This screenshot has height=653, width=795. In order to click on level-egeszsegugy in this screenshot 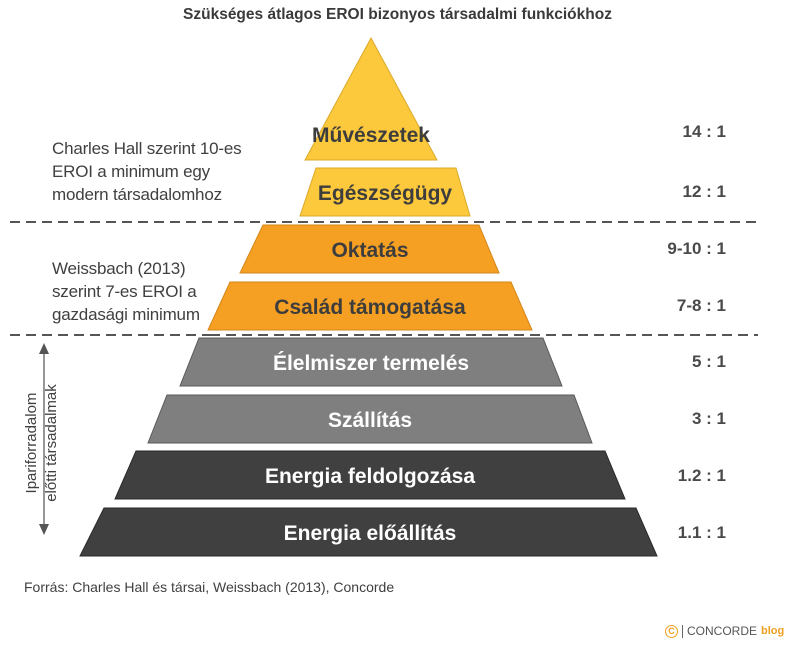, I will do `click(385, 192)`.